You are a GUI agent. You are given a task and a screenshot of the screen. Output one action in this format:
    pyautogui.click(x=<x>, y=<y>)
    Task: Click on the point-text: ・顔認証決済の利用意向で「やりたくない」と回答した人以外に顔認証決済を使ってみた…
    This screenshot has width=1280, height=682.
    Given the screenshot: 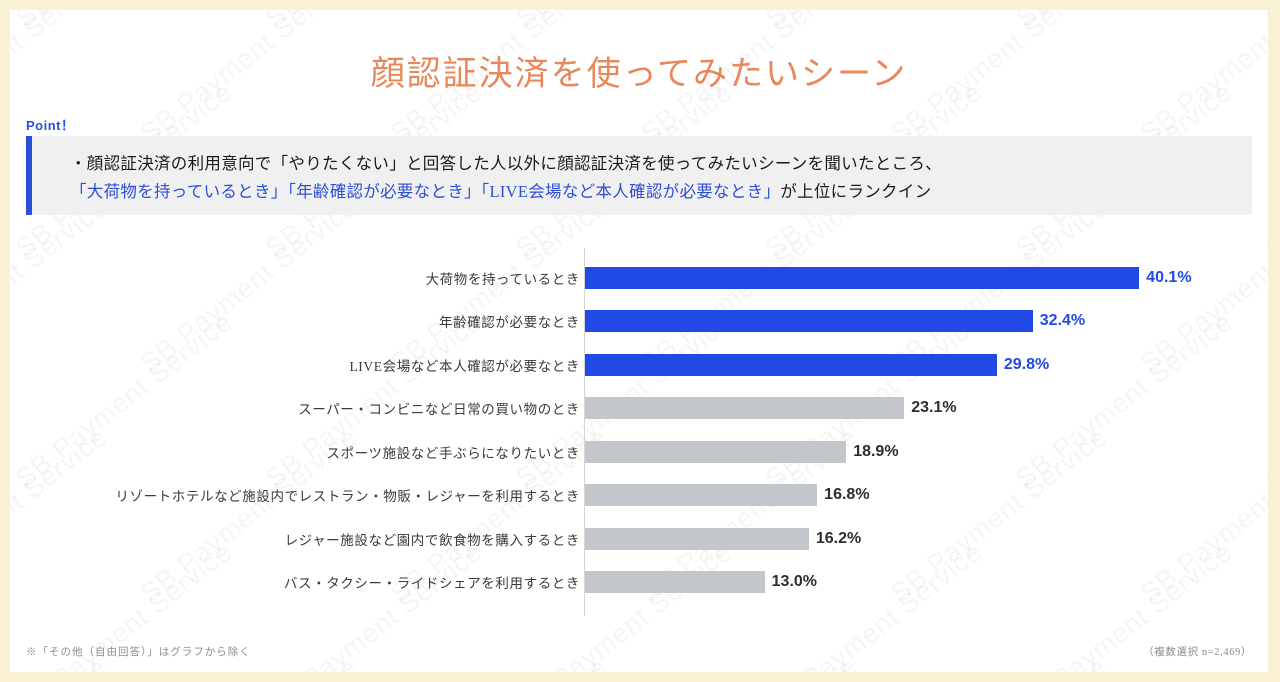 What is the action you would take?
    pyautogui.click(x=506, y=178)
    